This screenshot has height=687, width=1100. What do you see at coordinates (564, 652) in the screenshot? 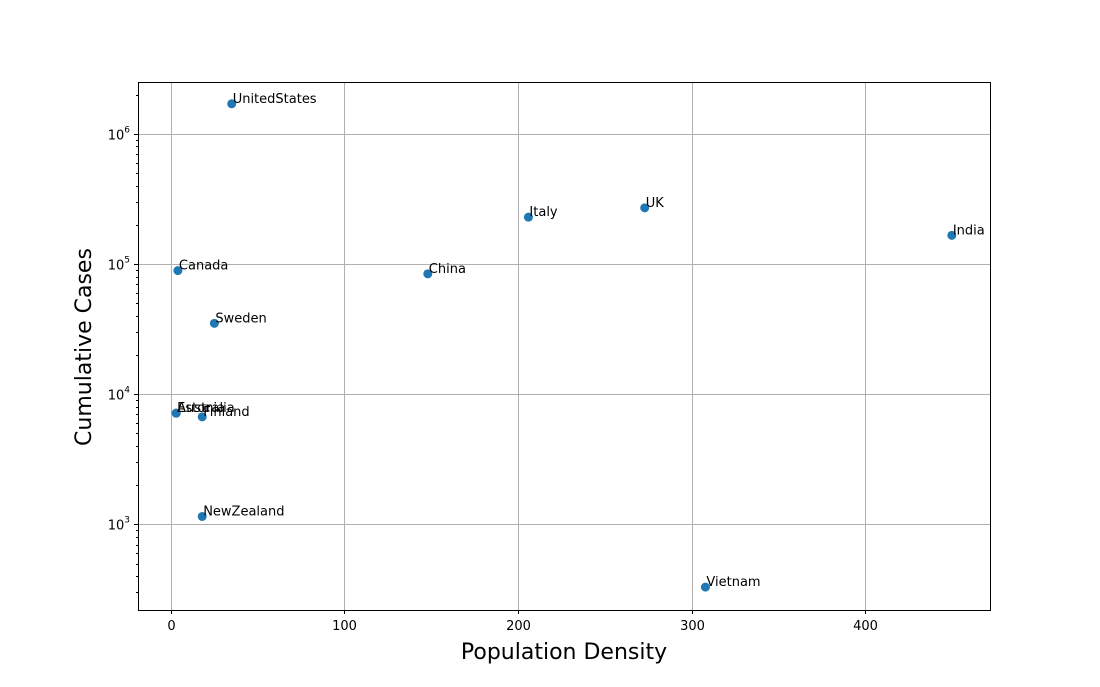
I see `x-axis-title: Population Density` at bounding box center [564, 652].